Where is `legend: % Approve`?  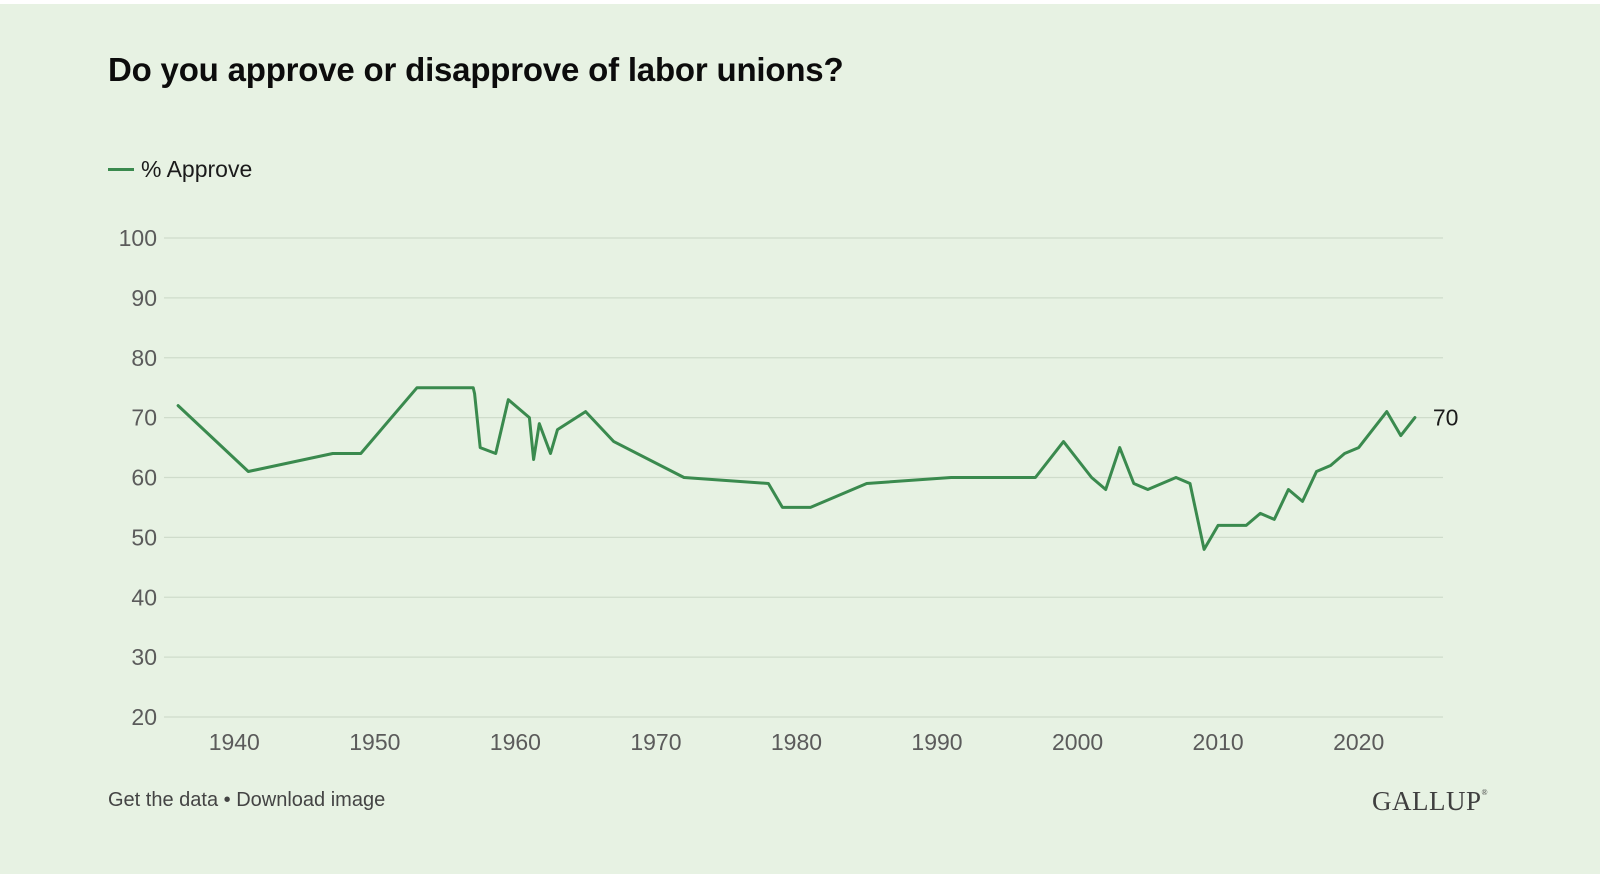 legend: % Approve is located at coordinates (180, 169).